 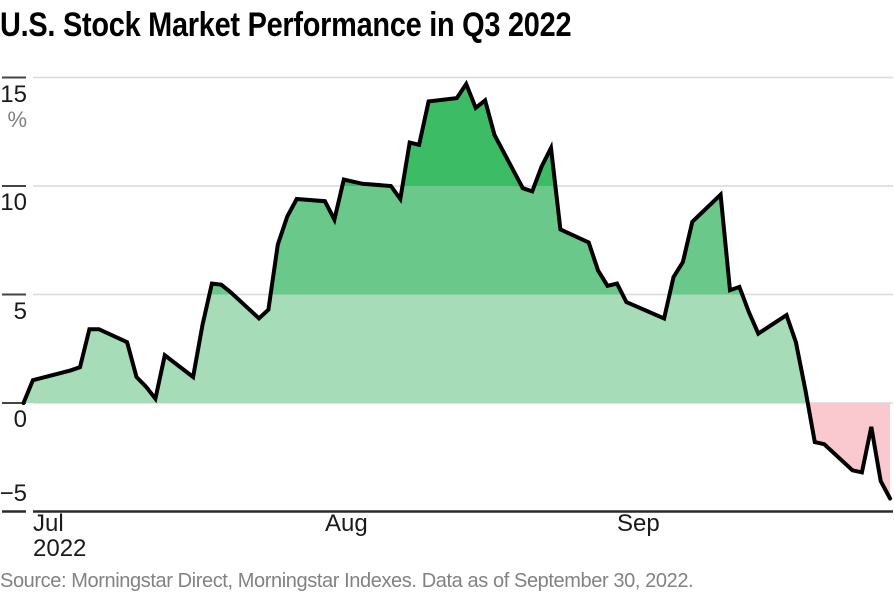 I want to click on chart-title: U.S. Stock Market Performance in Q3 2022, so click(x=286, y=25).